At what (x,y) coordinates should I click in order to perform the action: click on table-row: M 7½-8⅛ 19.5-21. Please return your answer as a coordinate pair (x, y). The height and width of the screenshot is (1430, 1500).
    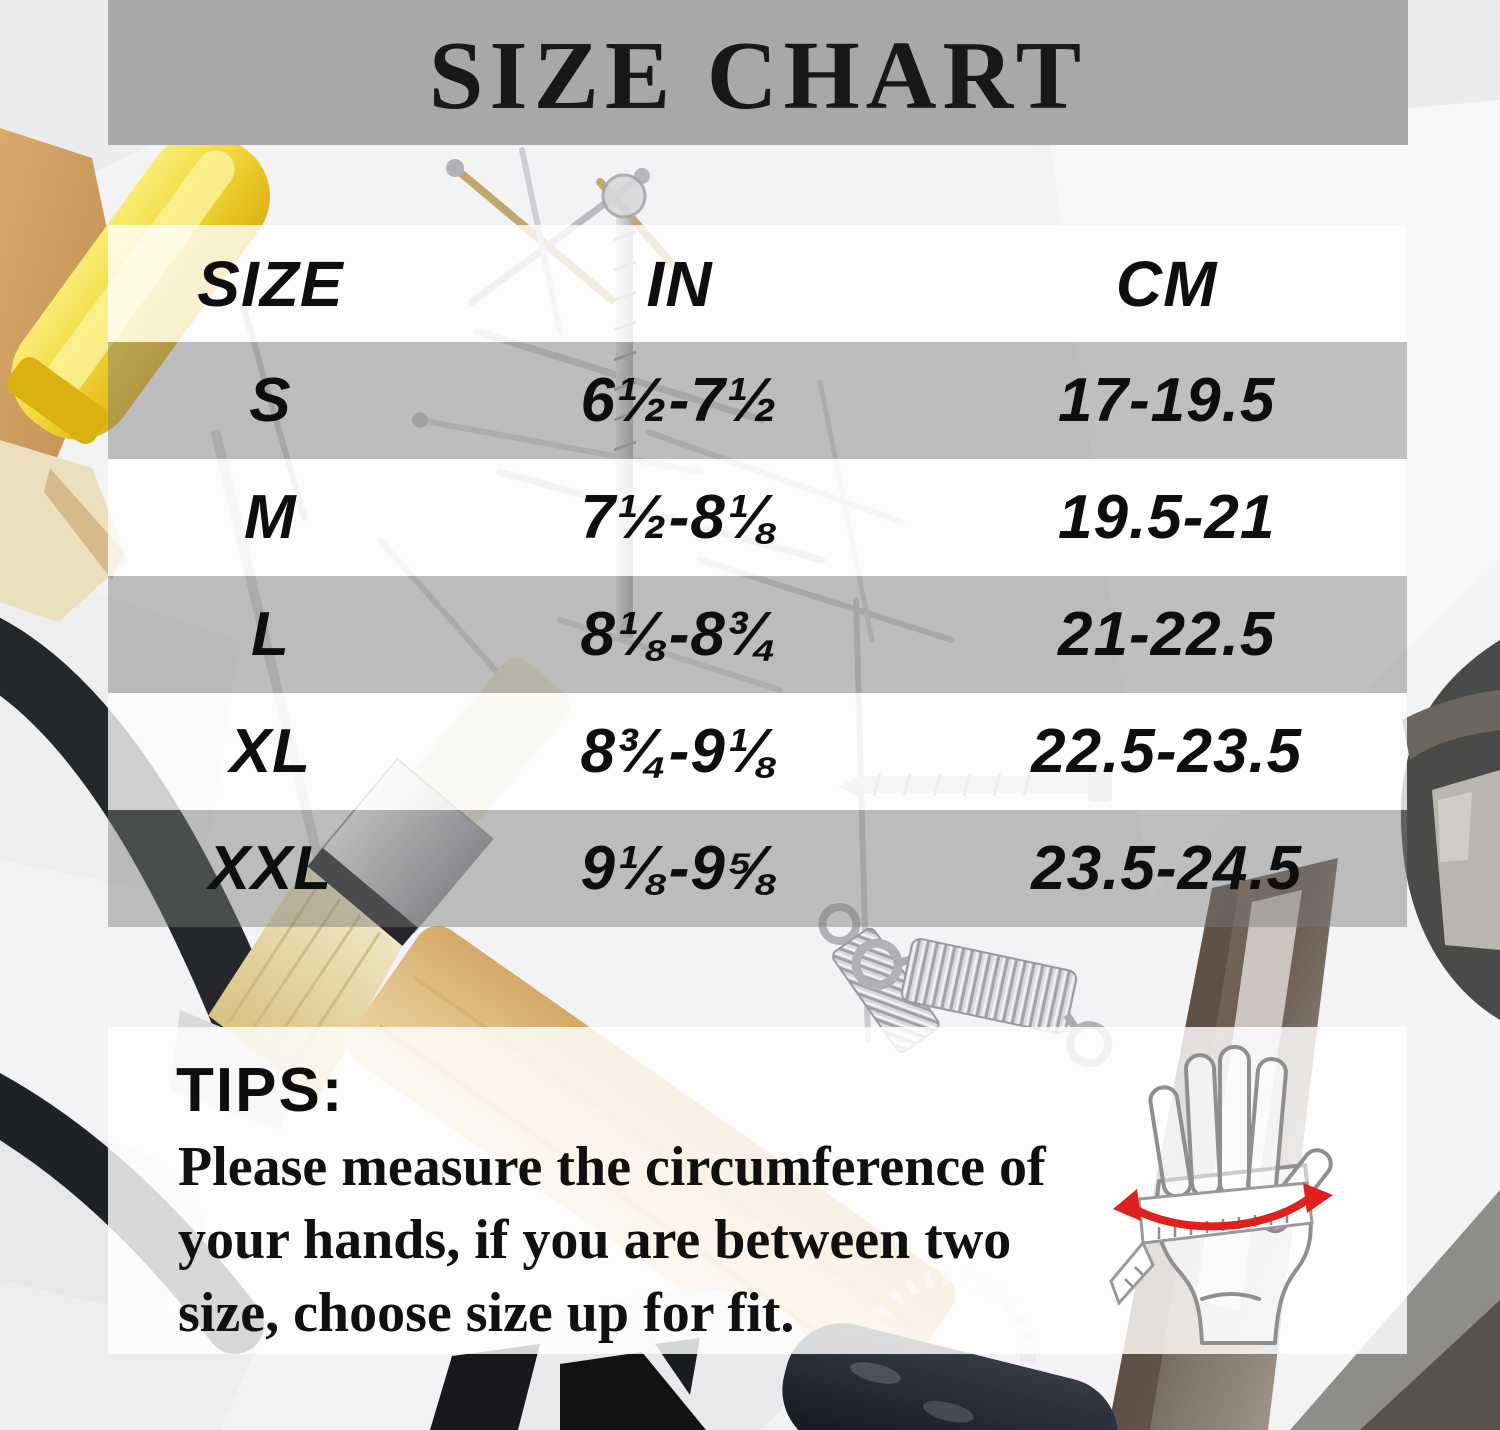
    Looking at the image, I should click on (757, 517).